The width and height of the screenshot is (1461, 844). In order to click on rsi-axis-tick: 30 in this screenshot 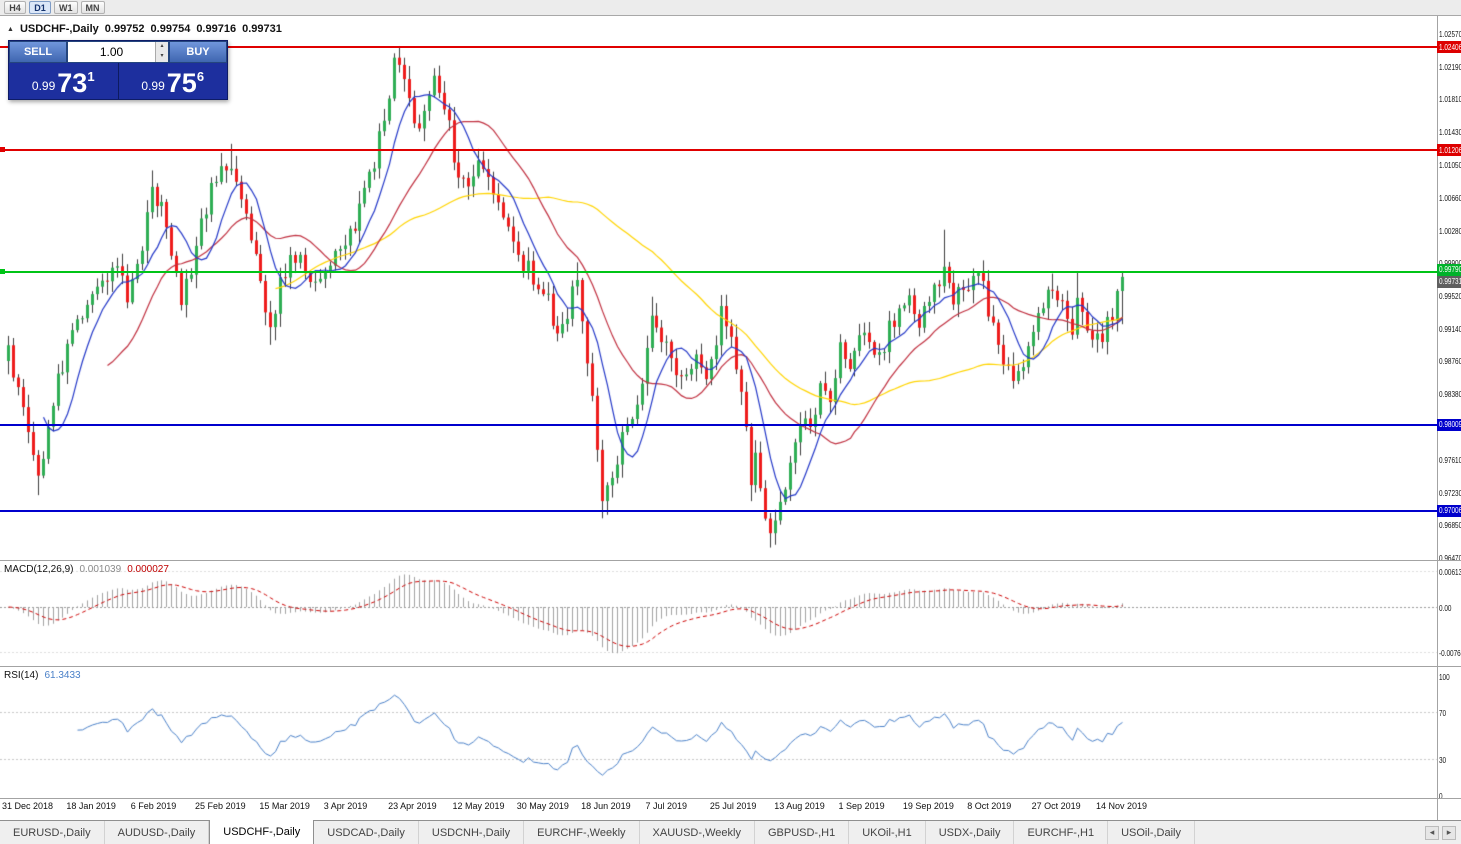, I will do `click(1443, 761)`.